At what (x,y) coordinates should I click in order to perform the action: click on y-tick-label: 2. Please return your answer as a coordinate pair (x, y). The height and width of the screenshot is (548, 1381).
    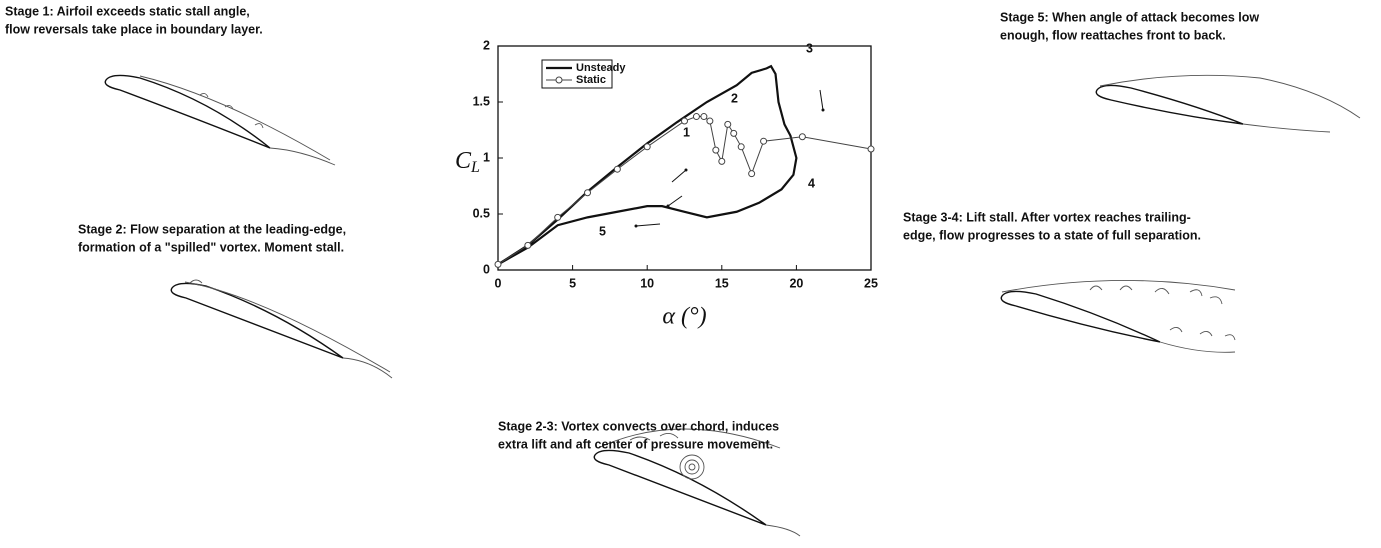
    Looking at the image, I should click on (486, 45).